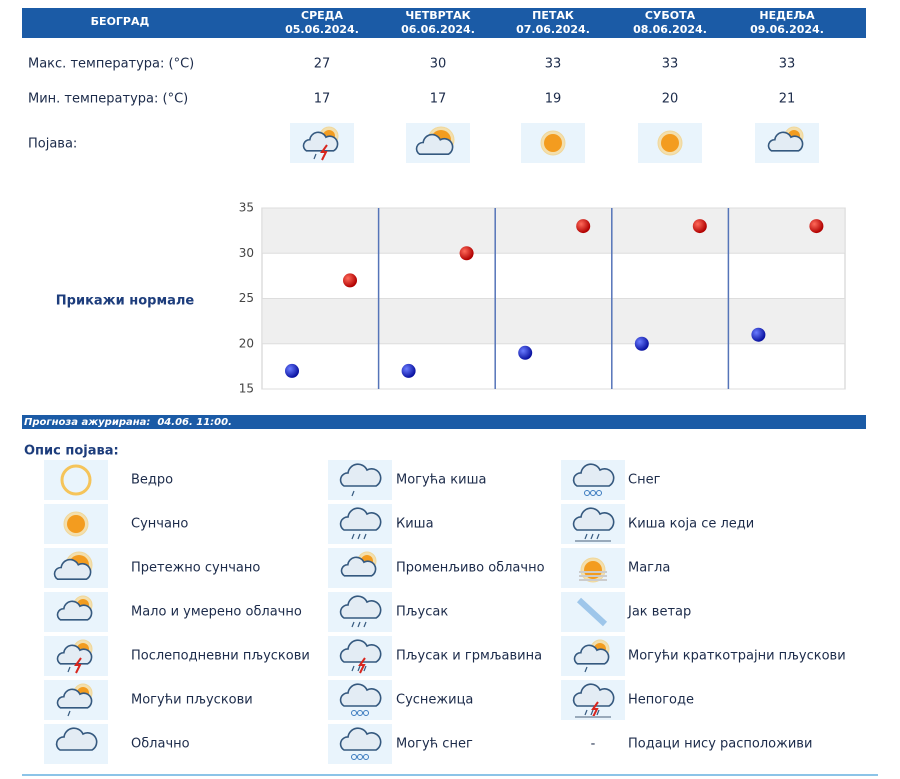 This screenshot has width=900, height=779. I want to click on day-date: 08.06.2024., so click(670, 29).